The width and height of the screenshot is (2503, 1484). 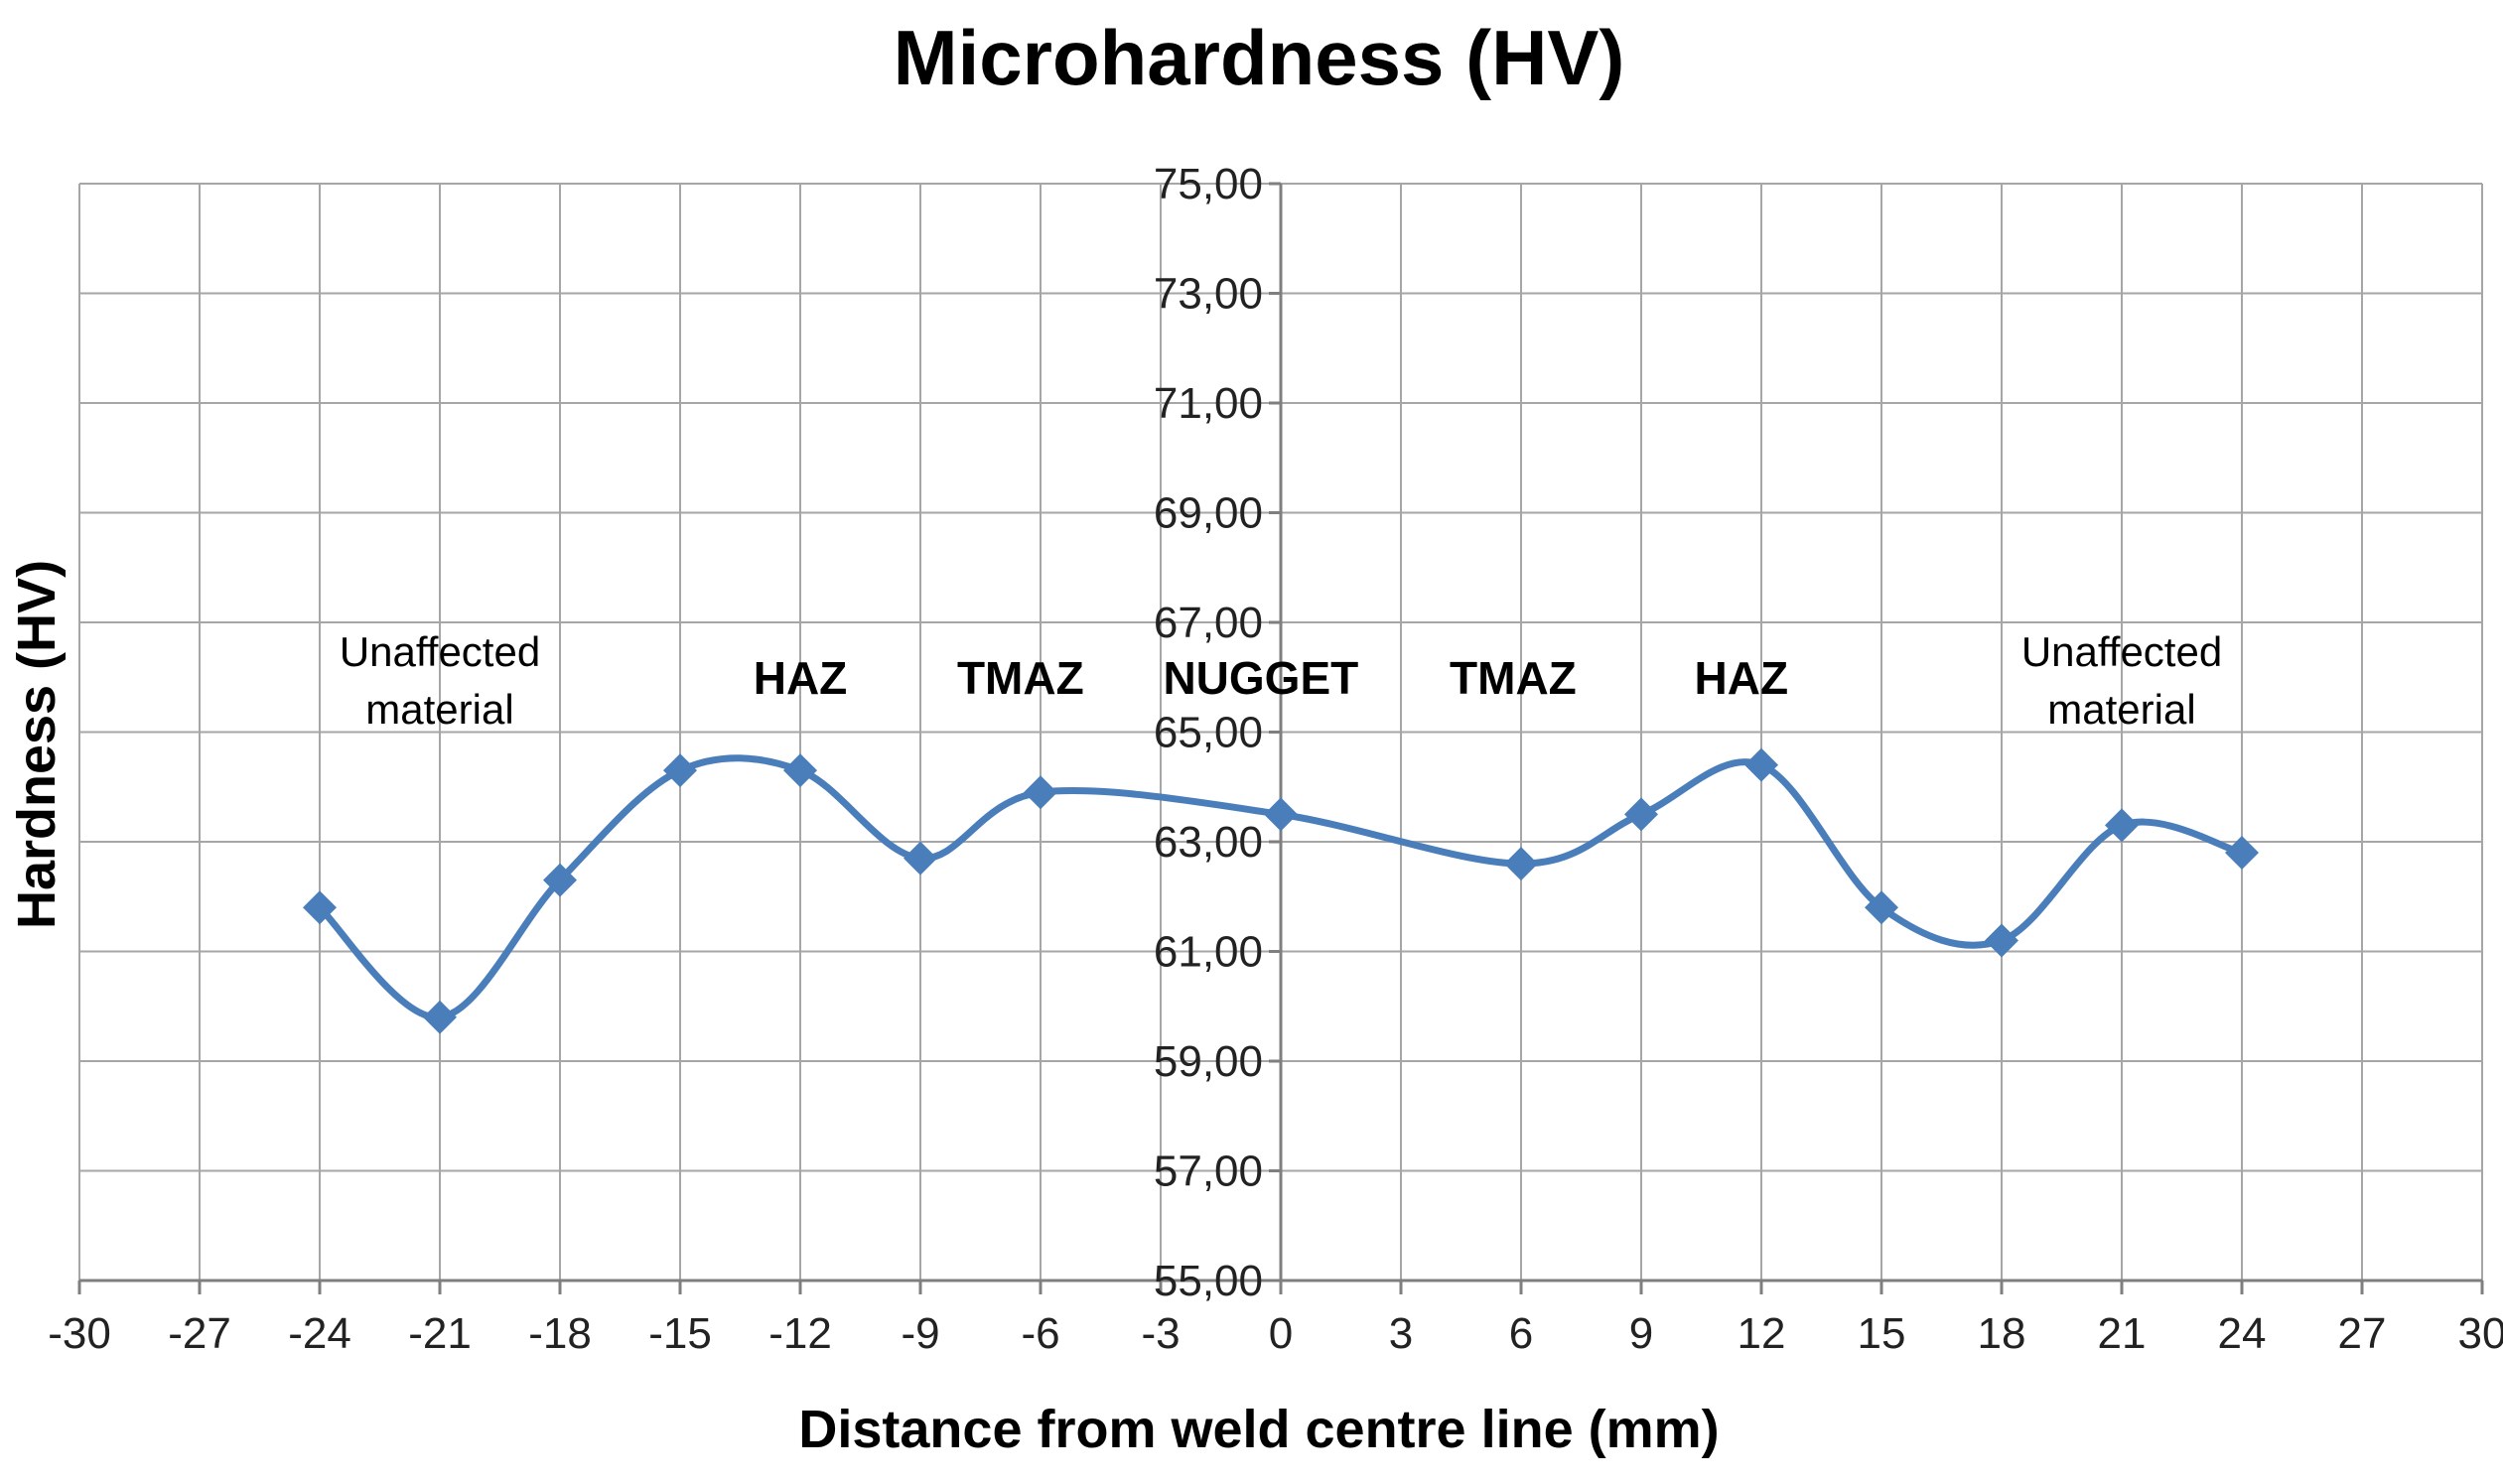 What do you see at coordinates (1040, 1333) in the screenshot?
I see `x-tick-label: -6` at bounding box center [1040, 1333].